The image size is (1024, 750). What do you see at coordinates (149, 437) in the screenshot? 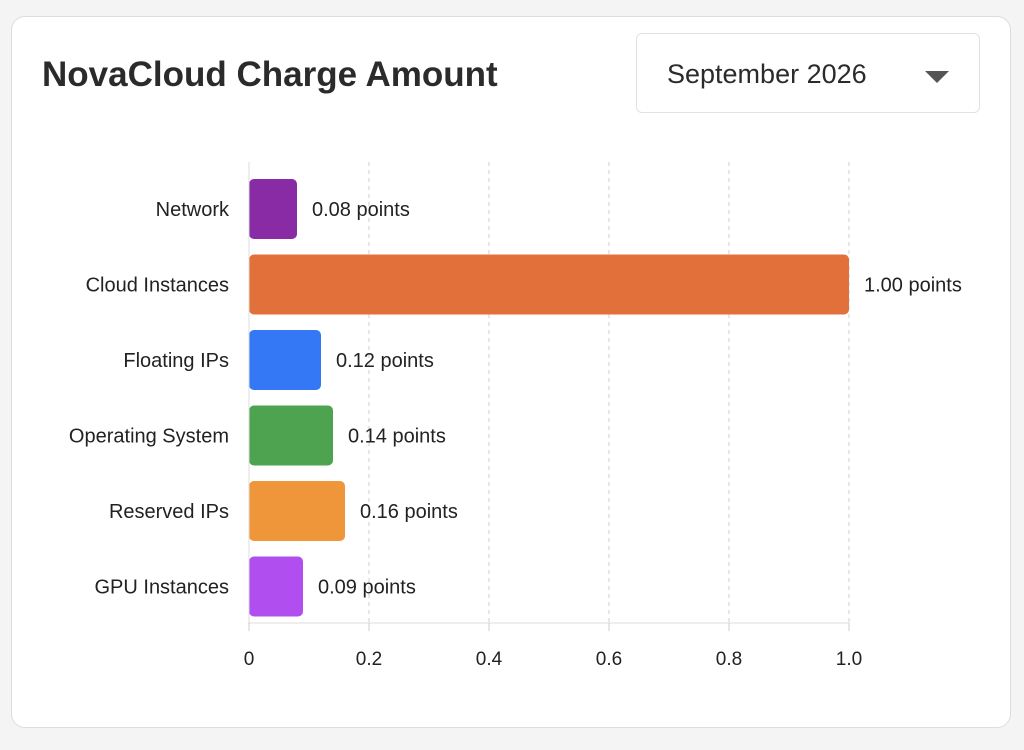
I see `category-label: Operating System` at bounding box center [149, 437].